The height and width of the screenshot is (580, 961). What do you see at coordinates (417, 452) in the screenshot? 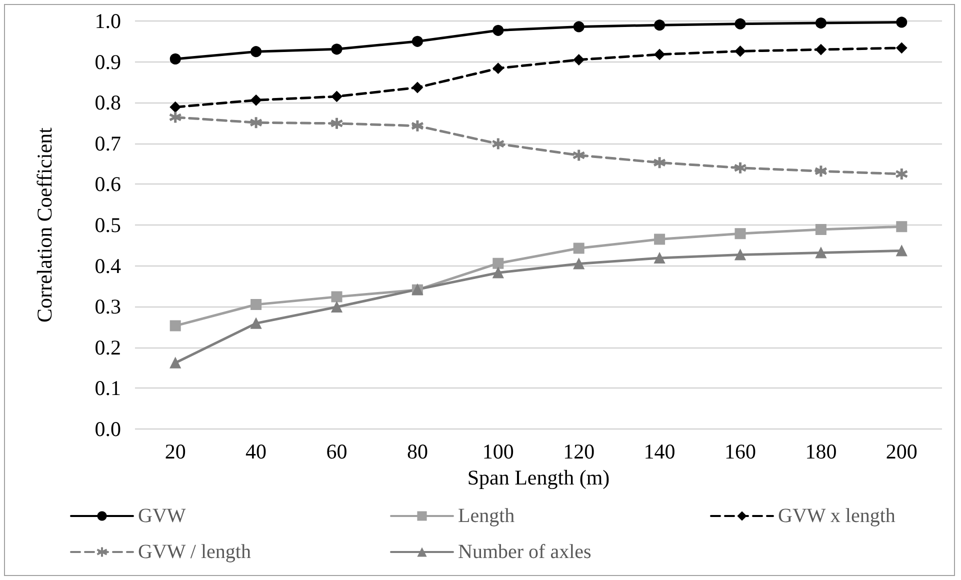
I see `x-tick-label: 80` at bounding box center [417, 452].